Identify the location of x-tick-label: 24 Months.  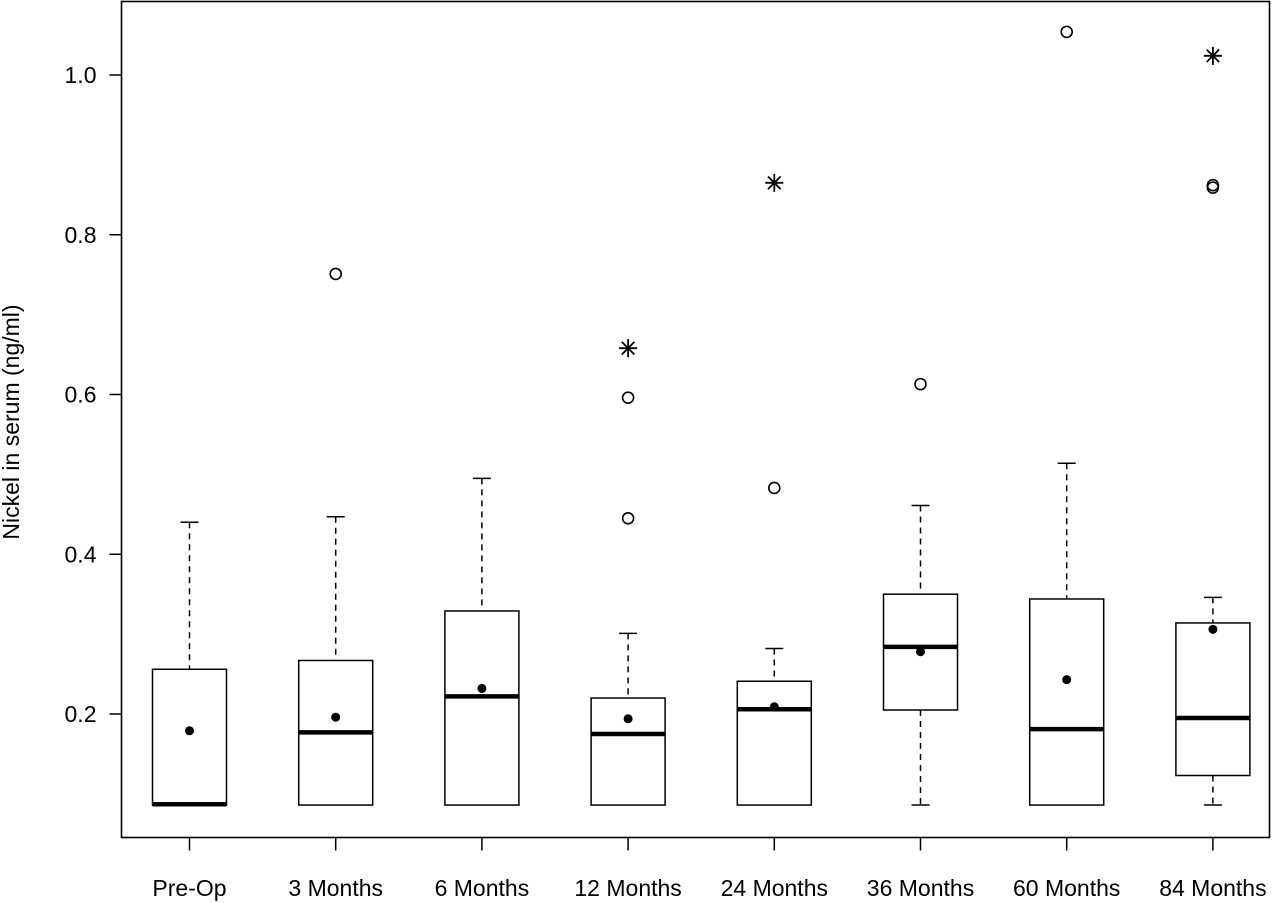
(774, 888).